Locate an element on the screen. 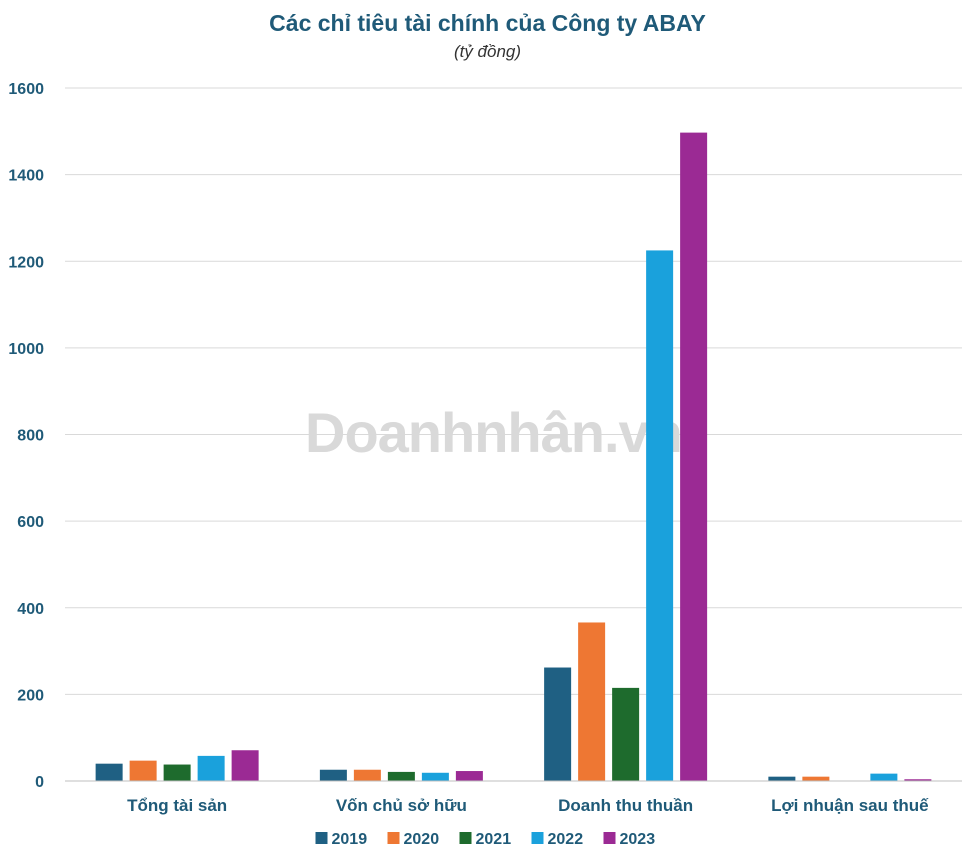 The width and height of the screenshot is (975, 867). y-tick-label: 1600 is located at coordinates (26, 89).